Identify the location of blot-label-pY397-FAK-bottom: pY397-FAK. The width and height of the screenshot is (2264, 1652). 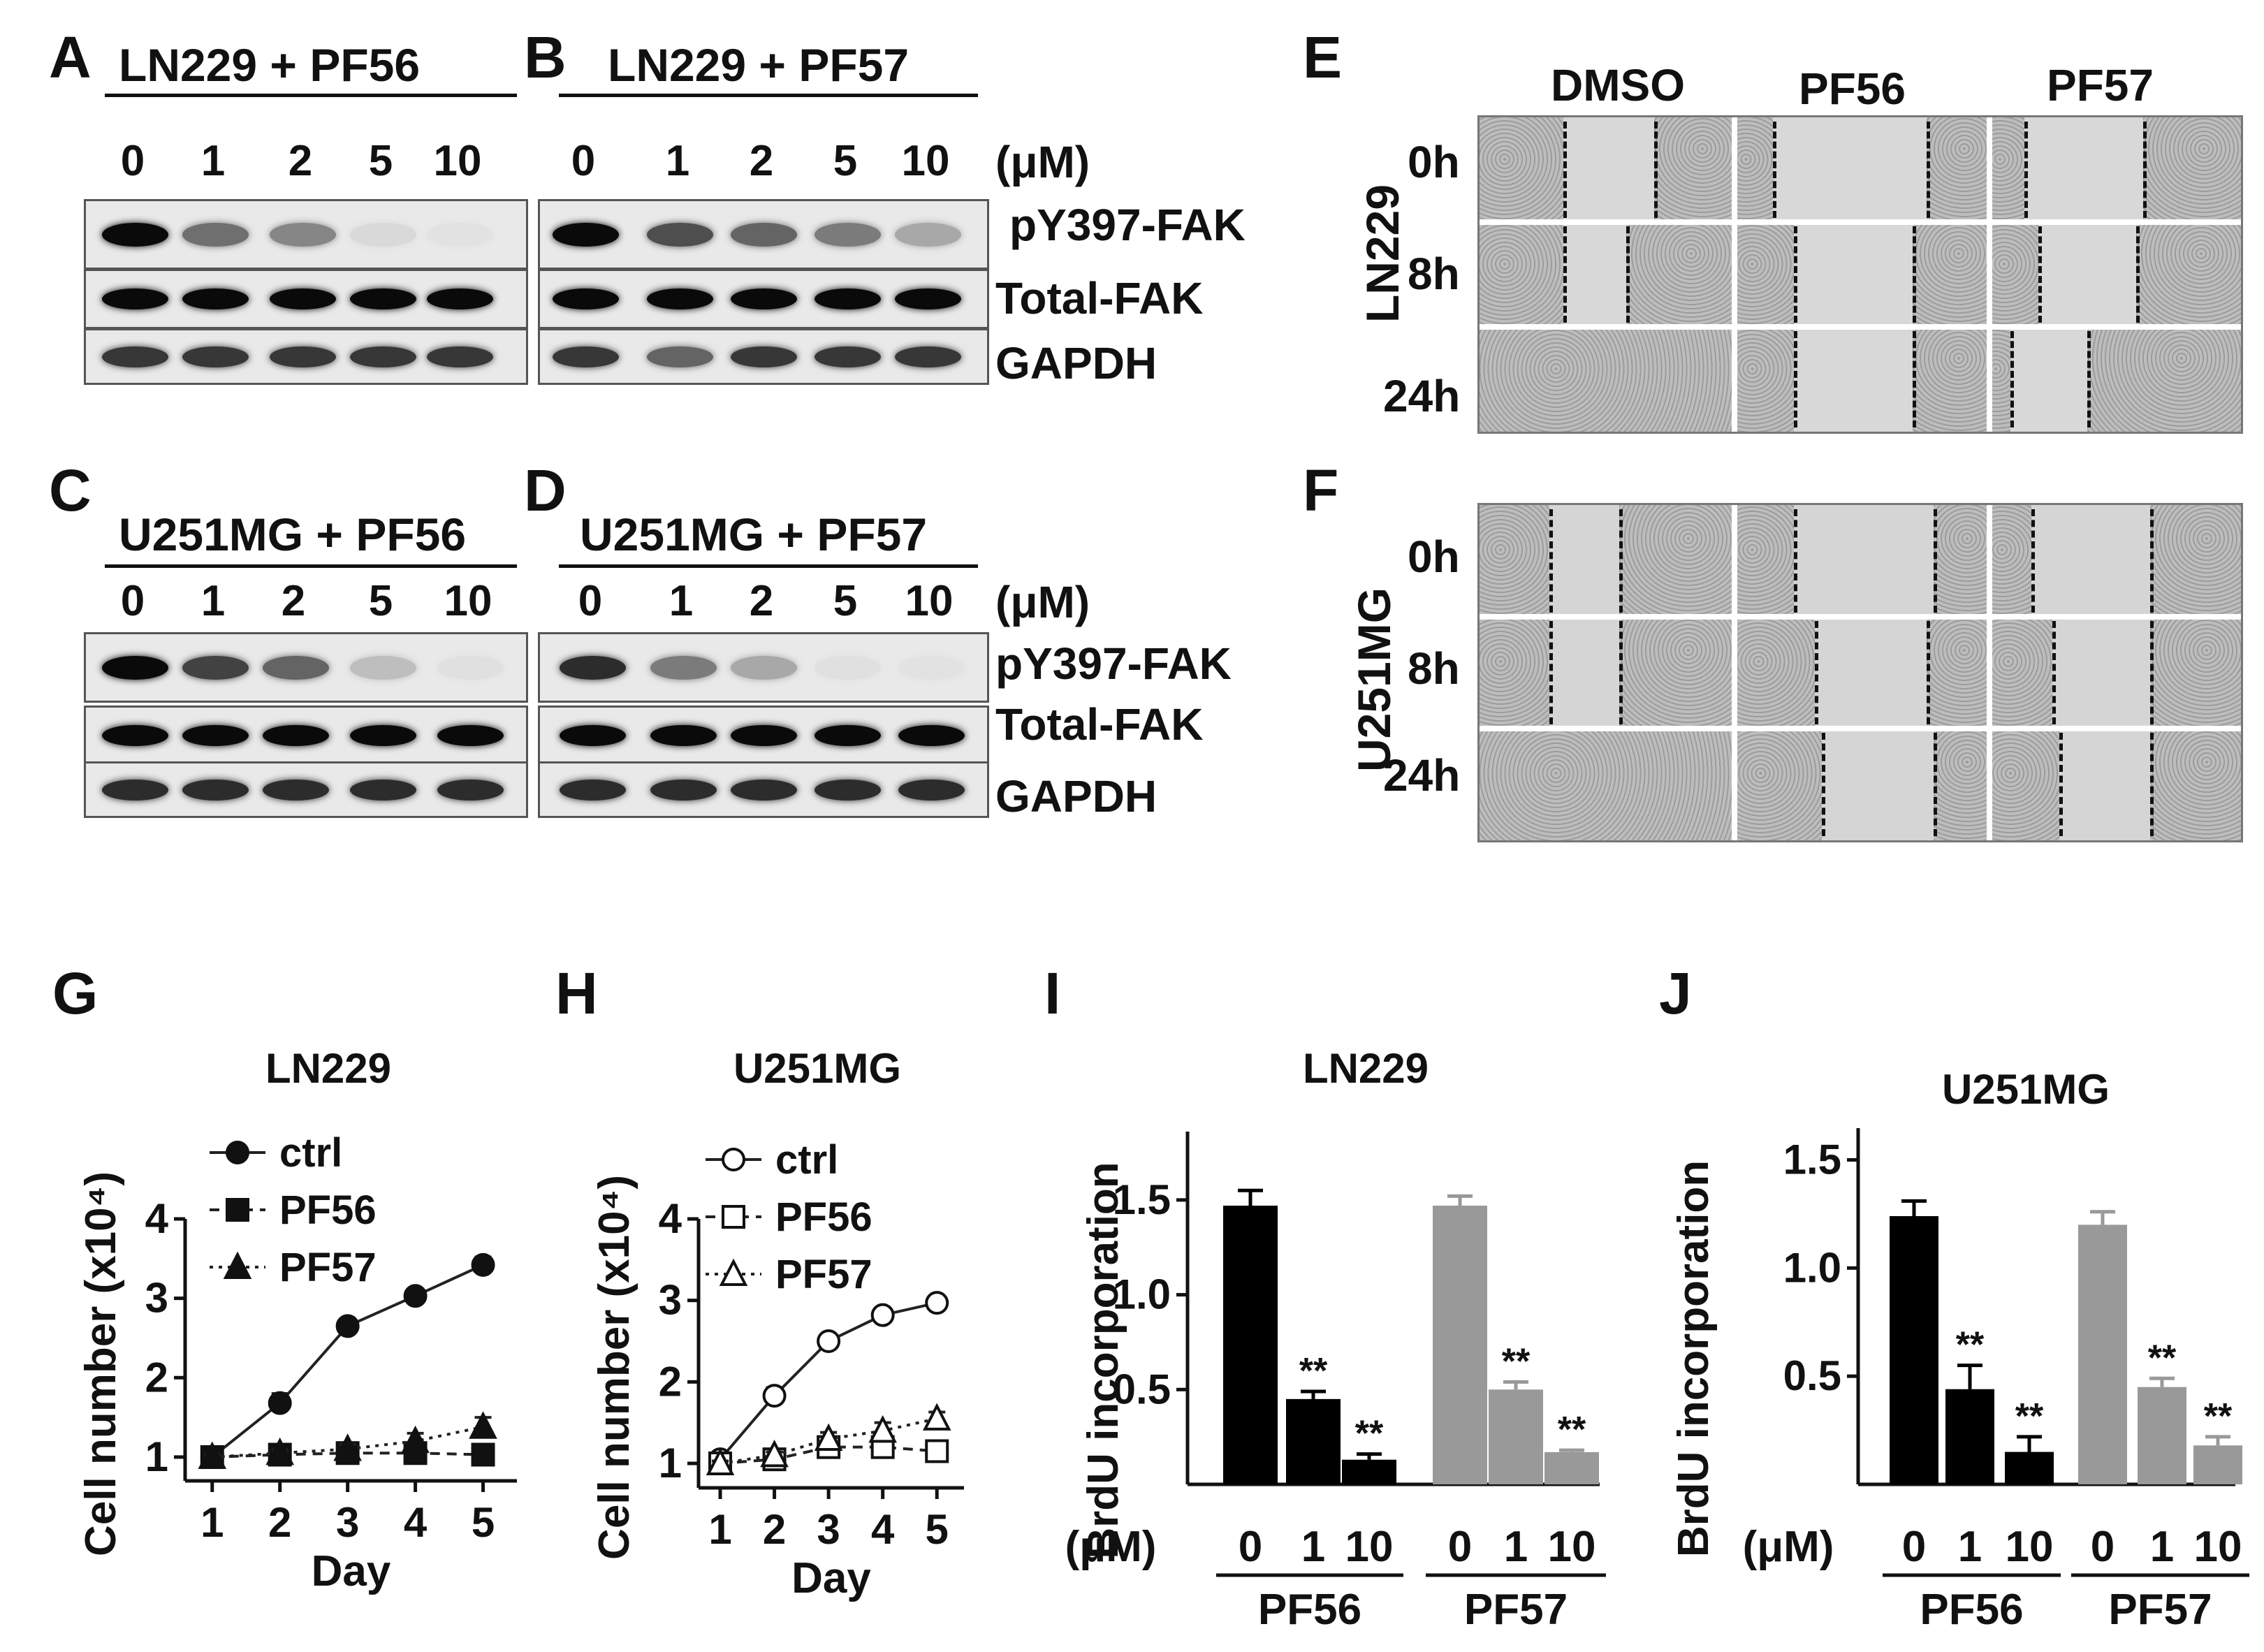
(1113, 663).